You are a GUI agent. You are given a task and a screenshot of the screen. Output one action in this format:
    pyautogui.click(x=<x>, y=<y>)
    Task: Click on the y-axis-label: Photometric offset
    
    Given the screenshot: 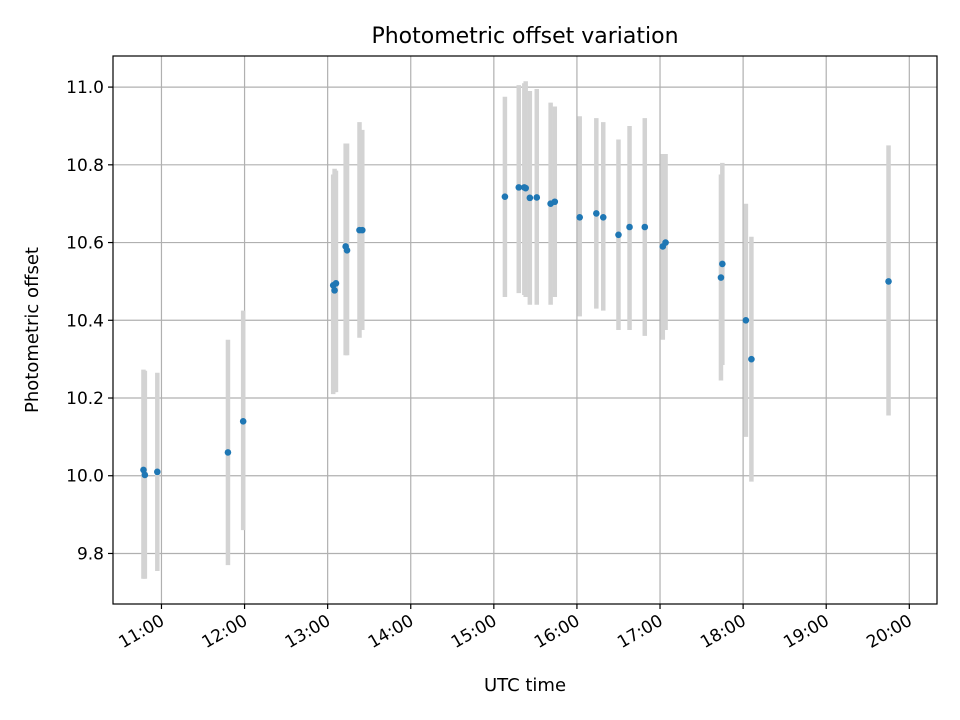 What is the action you would take?
    pyautogui.click(x=32, y=330)
    